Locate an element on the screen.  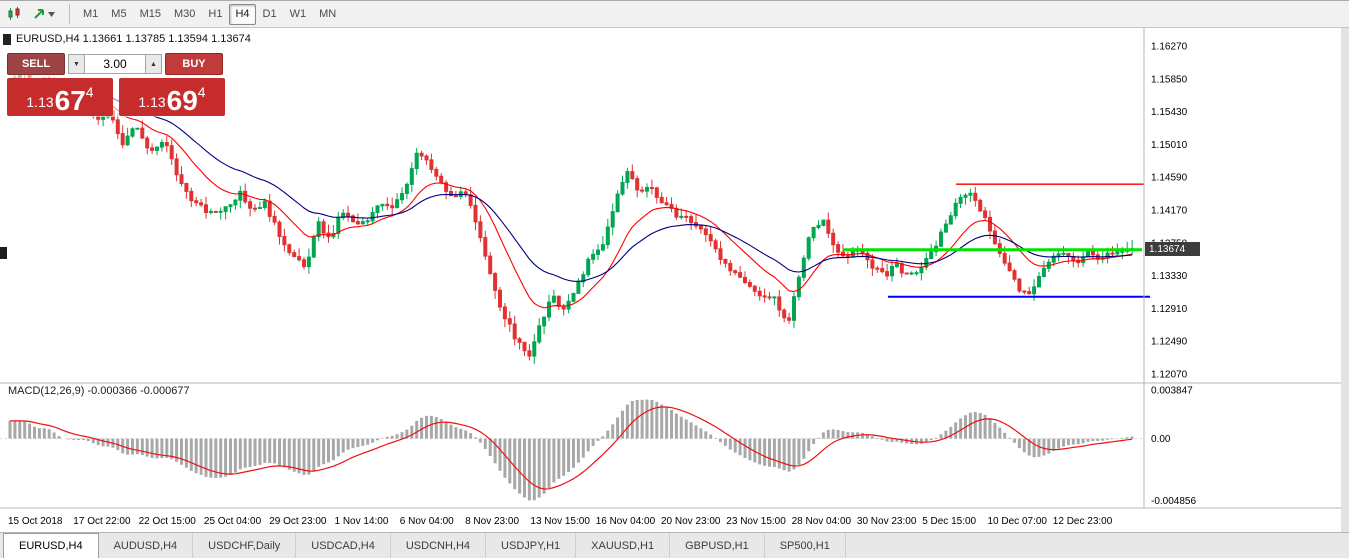
timeframe-button-m30: M30 is located at coordinates (184, 14).